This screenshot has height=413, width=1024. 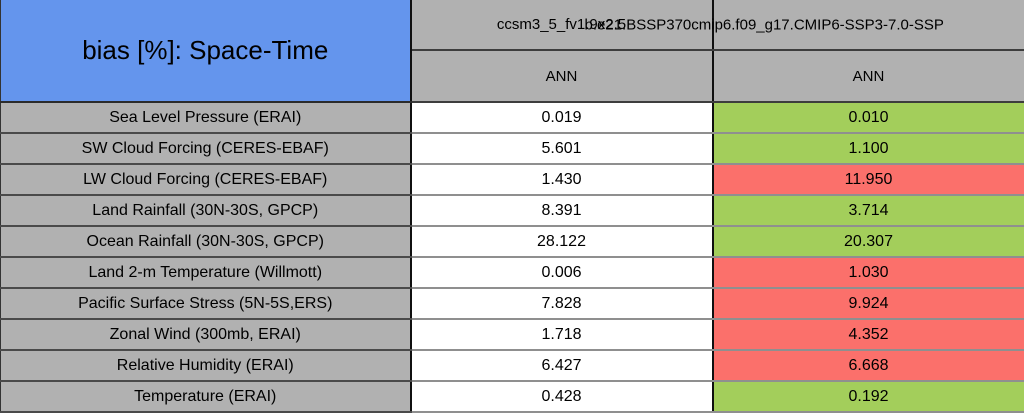 What do you see at coordinates (868, 365) in the screenshot?
I see `model-b-value: 6.668` at bounding box center [868, 365].